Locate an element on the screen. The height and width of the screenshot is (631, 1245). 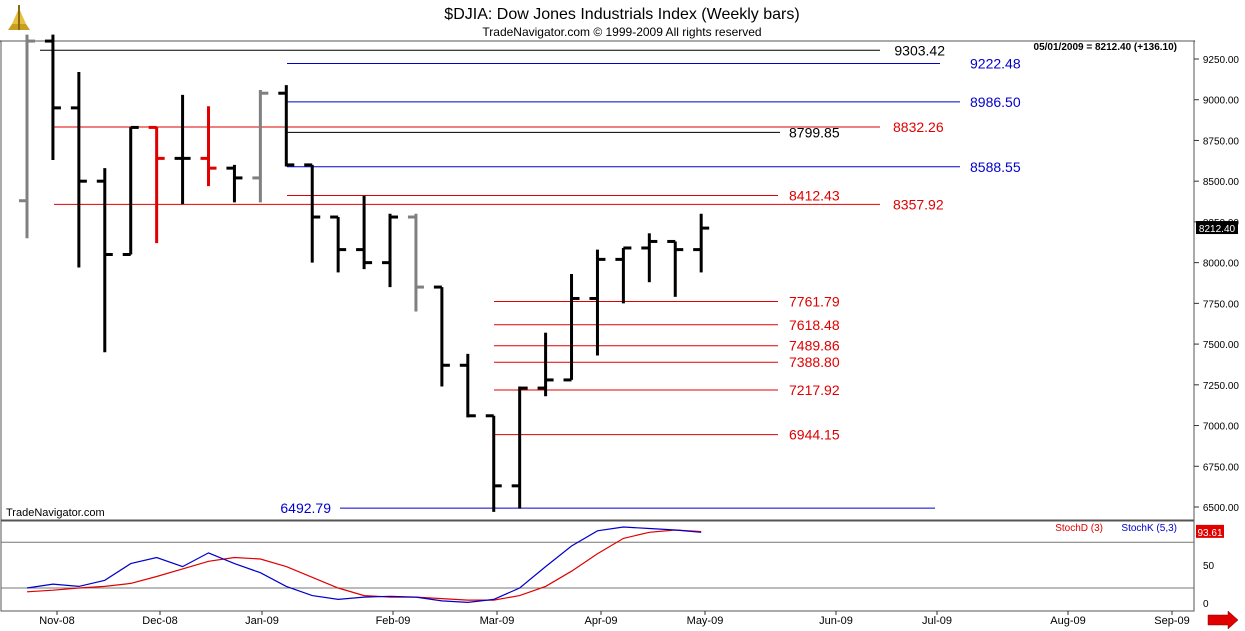
last-price-label: 8212.40 is located at coordinates (1217, 229).